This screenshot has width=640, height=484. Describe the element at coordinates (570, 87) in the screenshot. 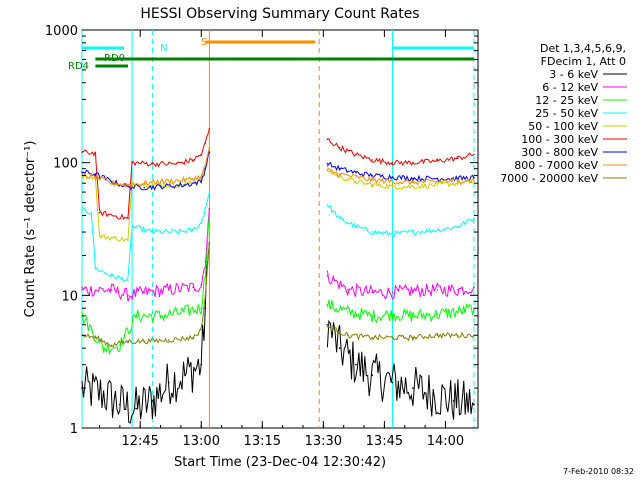

I see `legend-label-2: 6 - 12 keV` at that location.